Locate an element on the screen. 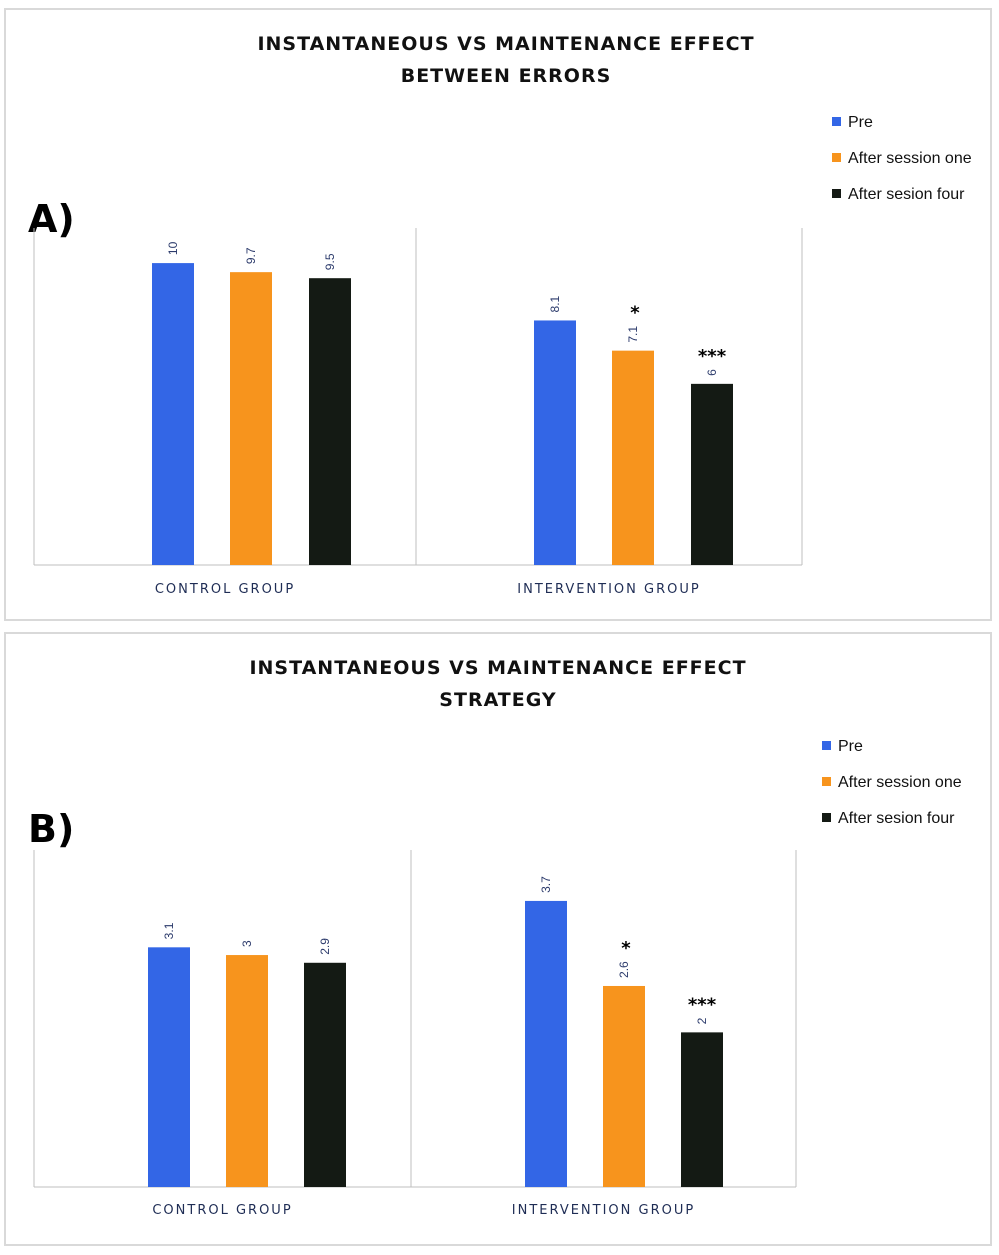 The height and width of the screenshot is (1255, 999). value-label: 7.1 is located at coordinates (633, 334).